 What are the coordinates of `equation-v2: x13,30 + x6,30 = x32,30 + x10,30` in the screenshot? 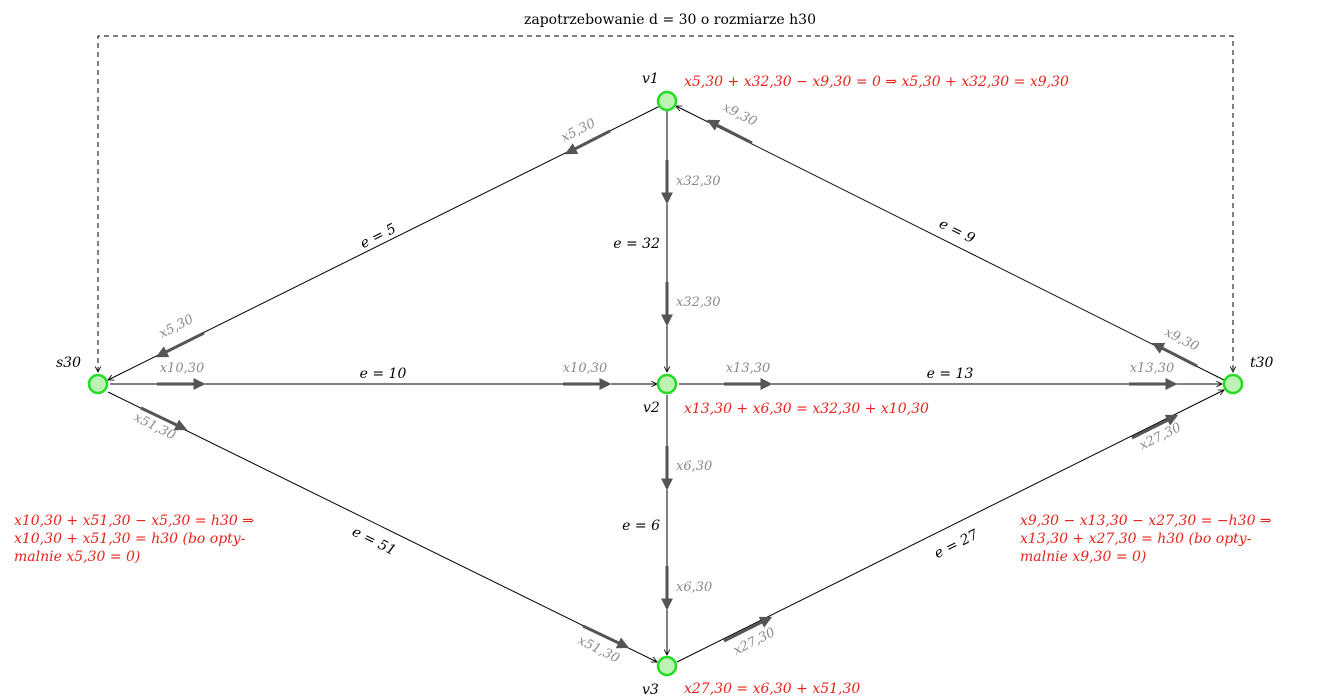 It's located at (806, 409).